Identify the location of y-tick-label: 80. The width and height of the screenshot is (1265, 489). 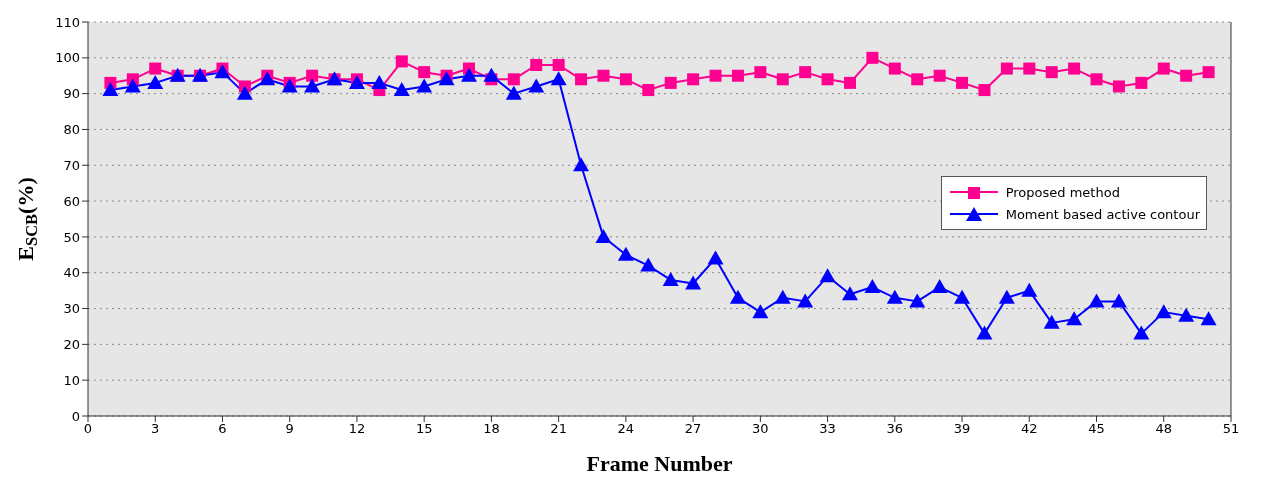
(71, 130).